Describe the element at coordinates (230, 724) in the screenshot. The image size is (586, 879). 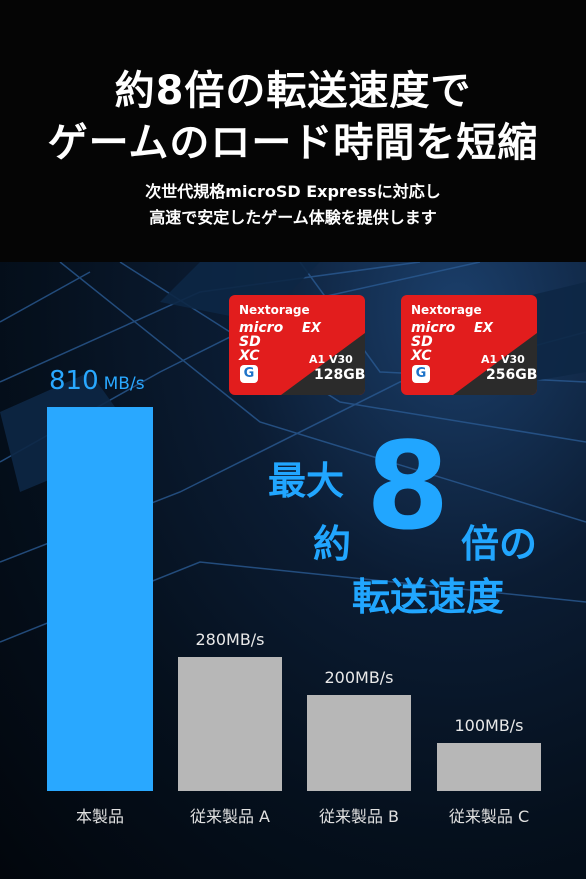
I see `bar-product-a` at that location.